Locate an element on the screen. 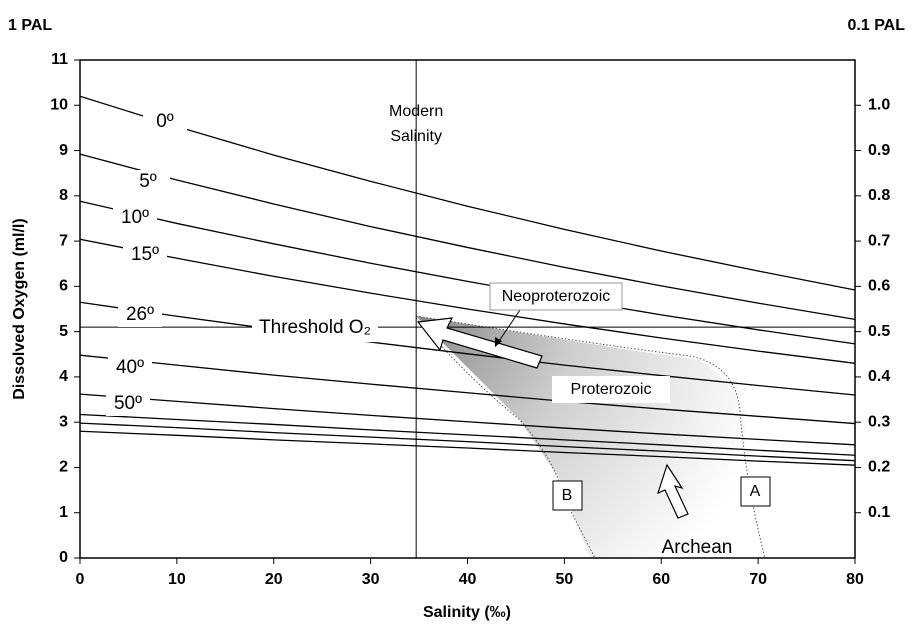  y2-tick-label: 0.1 is located at coordinates (879, 512).